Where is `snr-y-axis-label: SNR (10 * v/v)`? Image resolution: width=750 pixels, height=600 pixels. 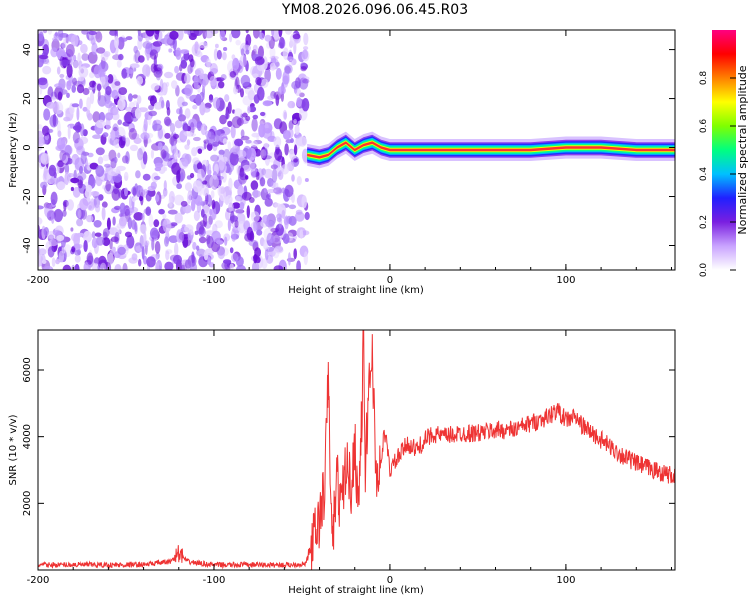 snr-y-axis-label: SNR (10 * v/v) is located at coordinates (13, 449).